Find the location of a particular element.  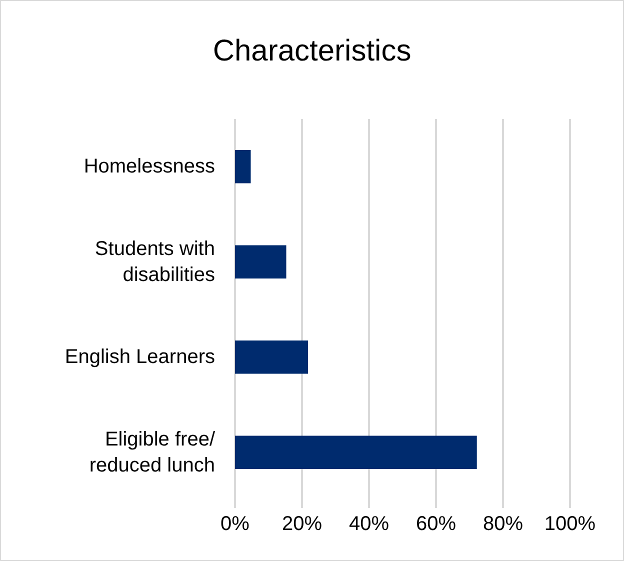

x-tick-label: 40% is located at coordinates (369, 524).